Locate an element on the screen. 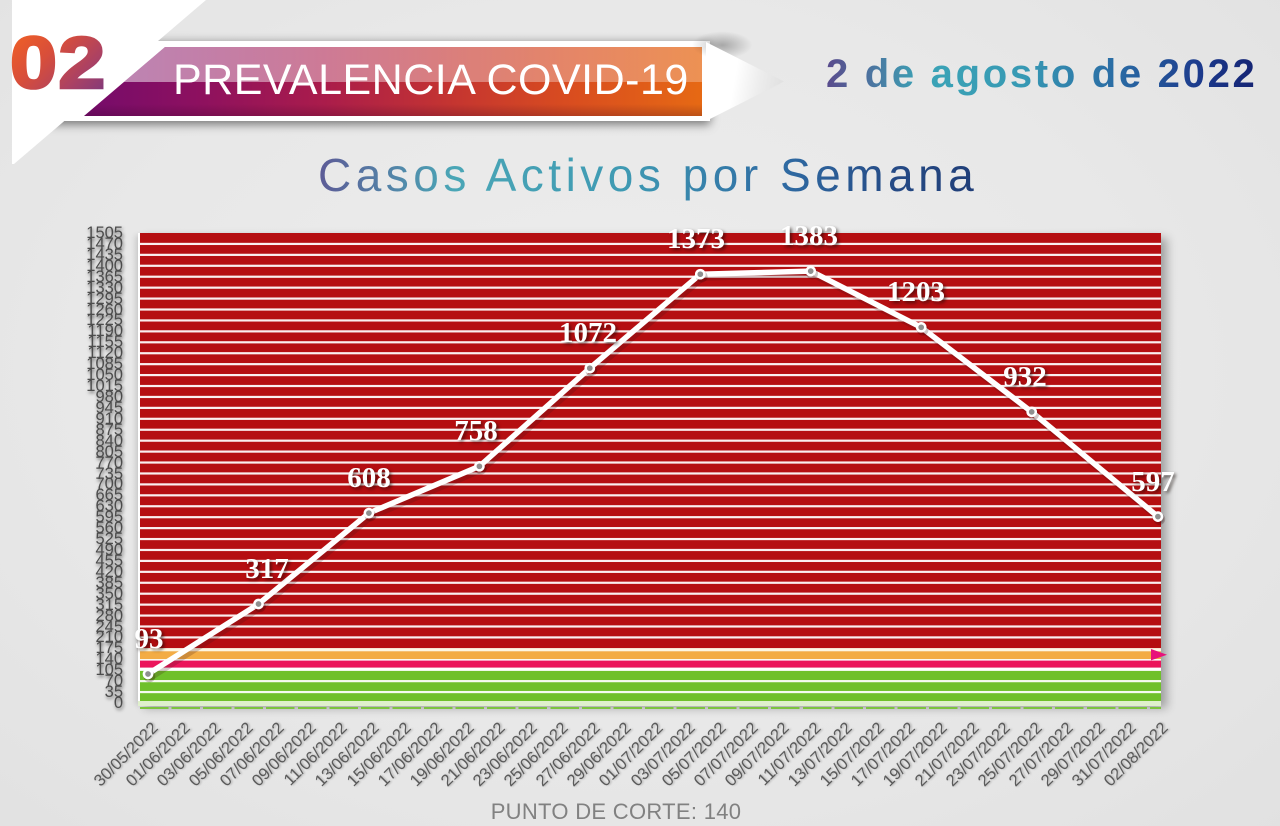  svg-text: 02 is located at coordinates (58, 63).